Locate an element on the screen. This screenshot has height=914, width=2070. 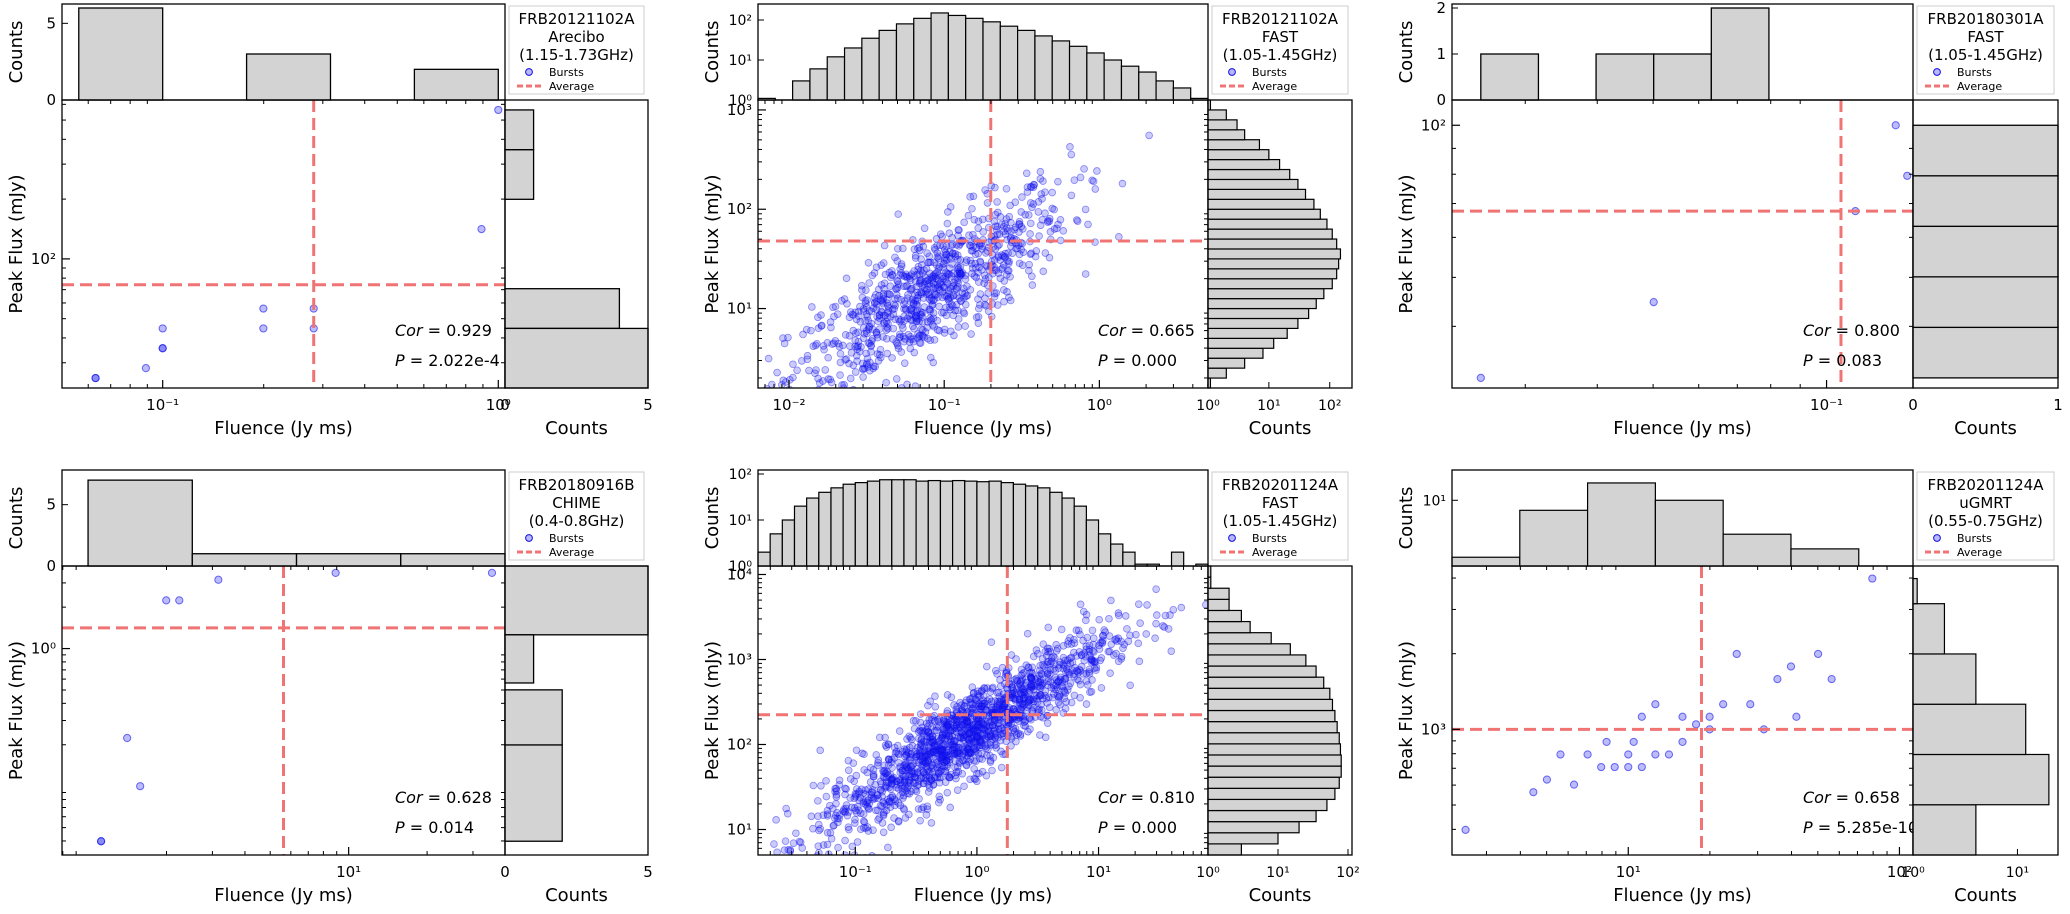
x-tick-label: 10⁻¹ is located at coordinates (944, 405).